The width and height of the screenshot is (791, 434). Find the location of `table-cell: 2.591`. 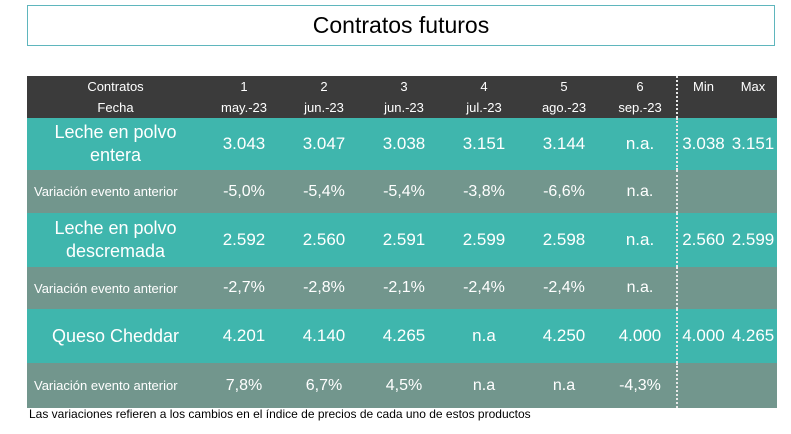

table-cell: 2.591 is located at coordinates (404, 239).